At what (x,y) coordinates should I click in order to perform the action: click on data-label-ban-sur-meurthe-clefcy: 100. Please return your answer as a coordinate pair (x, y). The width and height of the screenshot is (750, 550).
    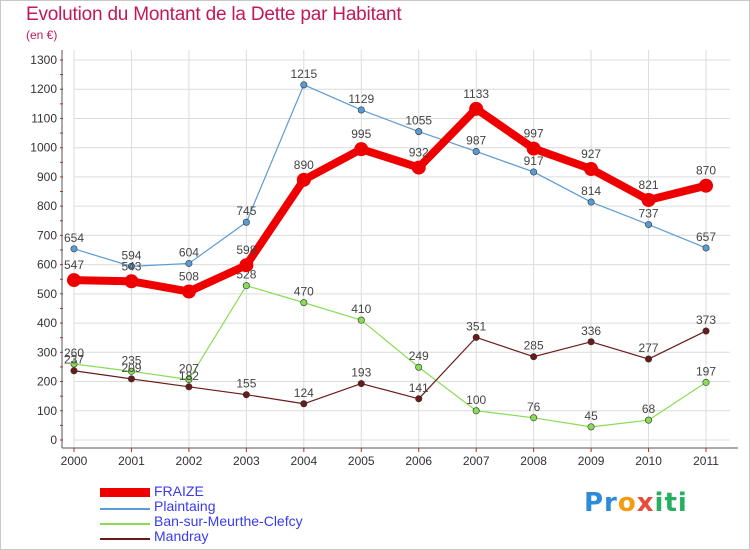
    Looking at the image, I should click on (476, 400).